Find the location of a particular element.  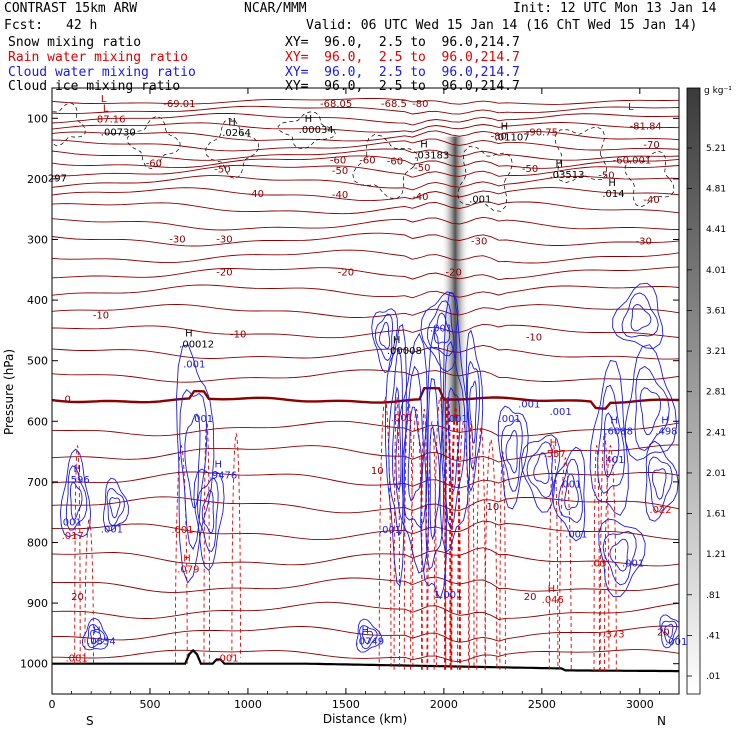

colorbar-tick-label: 3.21 is located at coordinates (716, 352).